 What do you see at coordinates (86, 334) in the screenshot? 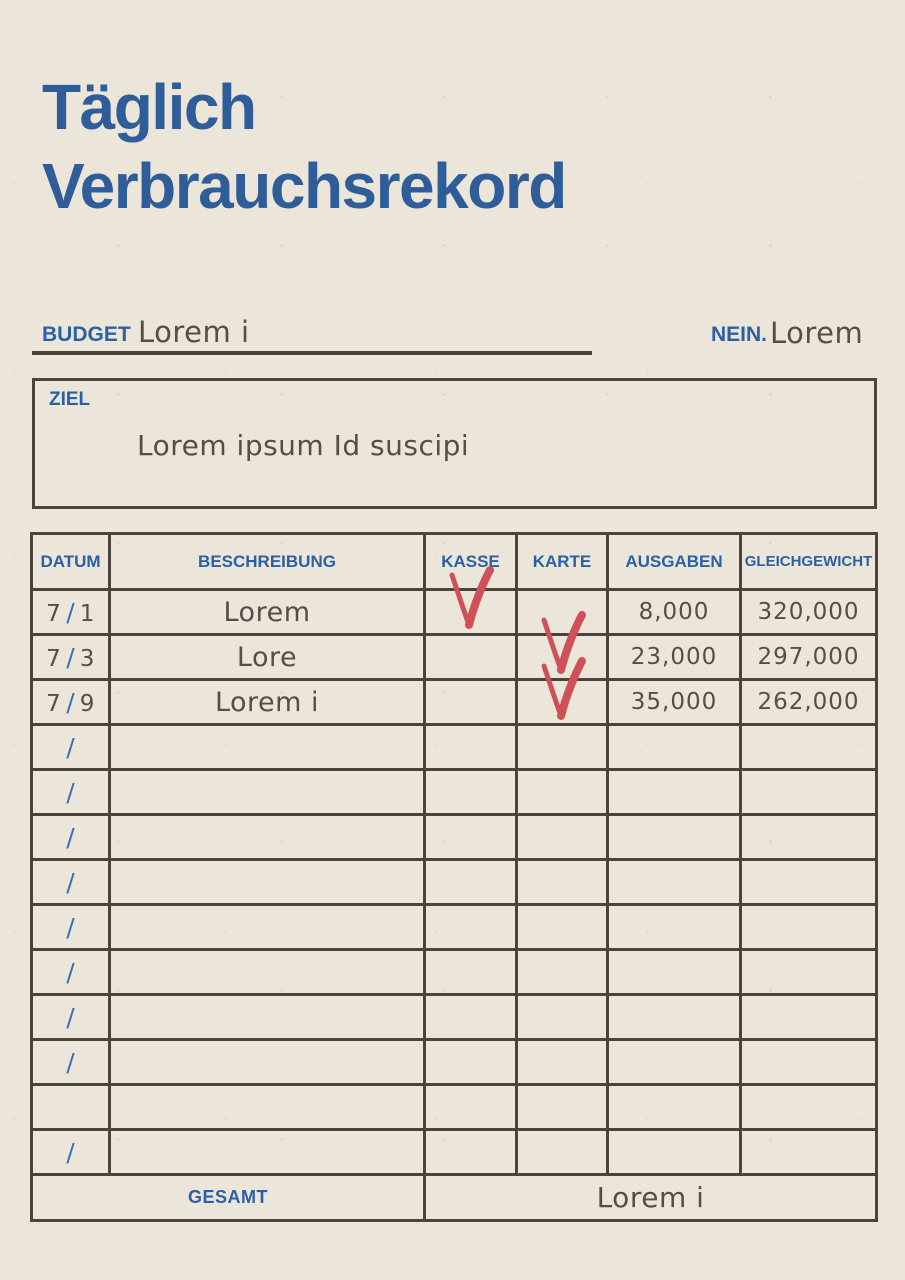
I see `budget-label: BUDGET` at bounding box center [86, 334].